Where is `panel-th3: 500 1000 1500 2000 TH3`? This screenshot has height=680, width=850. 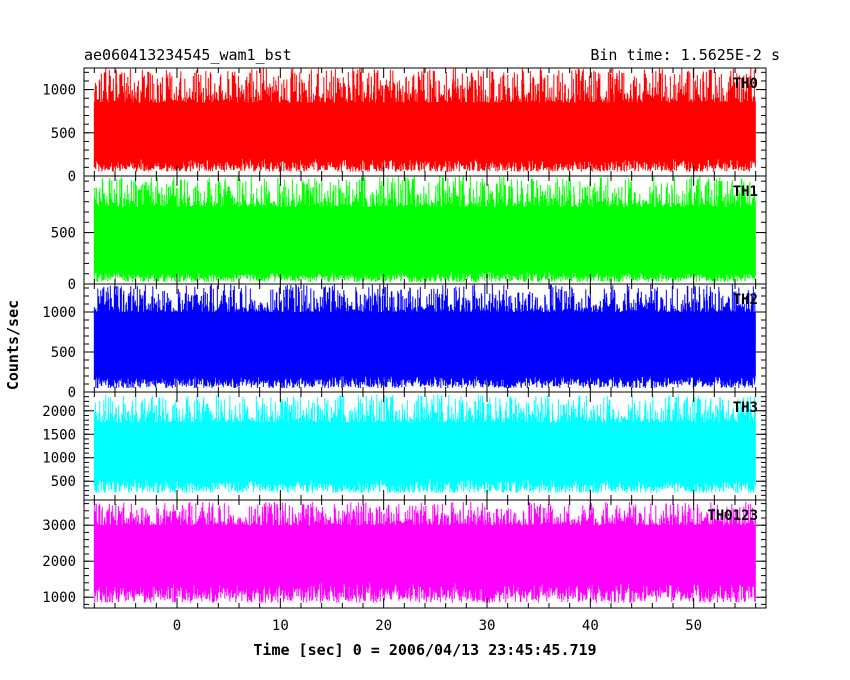
panel-th3: 500 1000 1500 2000 TH3 is located at coordinates (404, 446).